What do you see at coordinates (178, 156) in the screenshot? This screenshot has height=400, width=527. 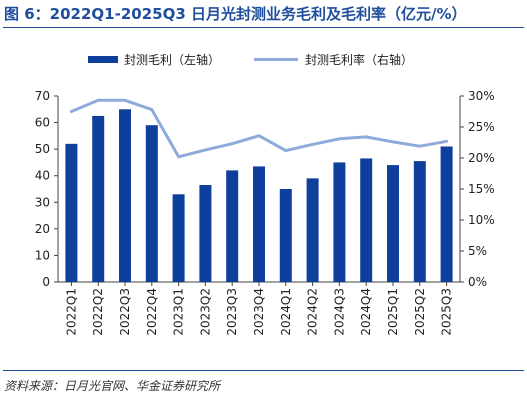 I see `rate-point-2023Q1` at bounding box center [178, 156].